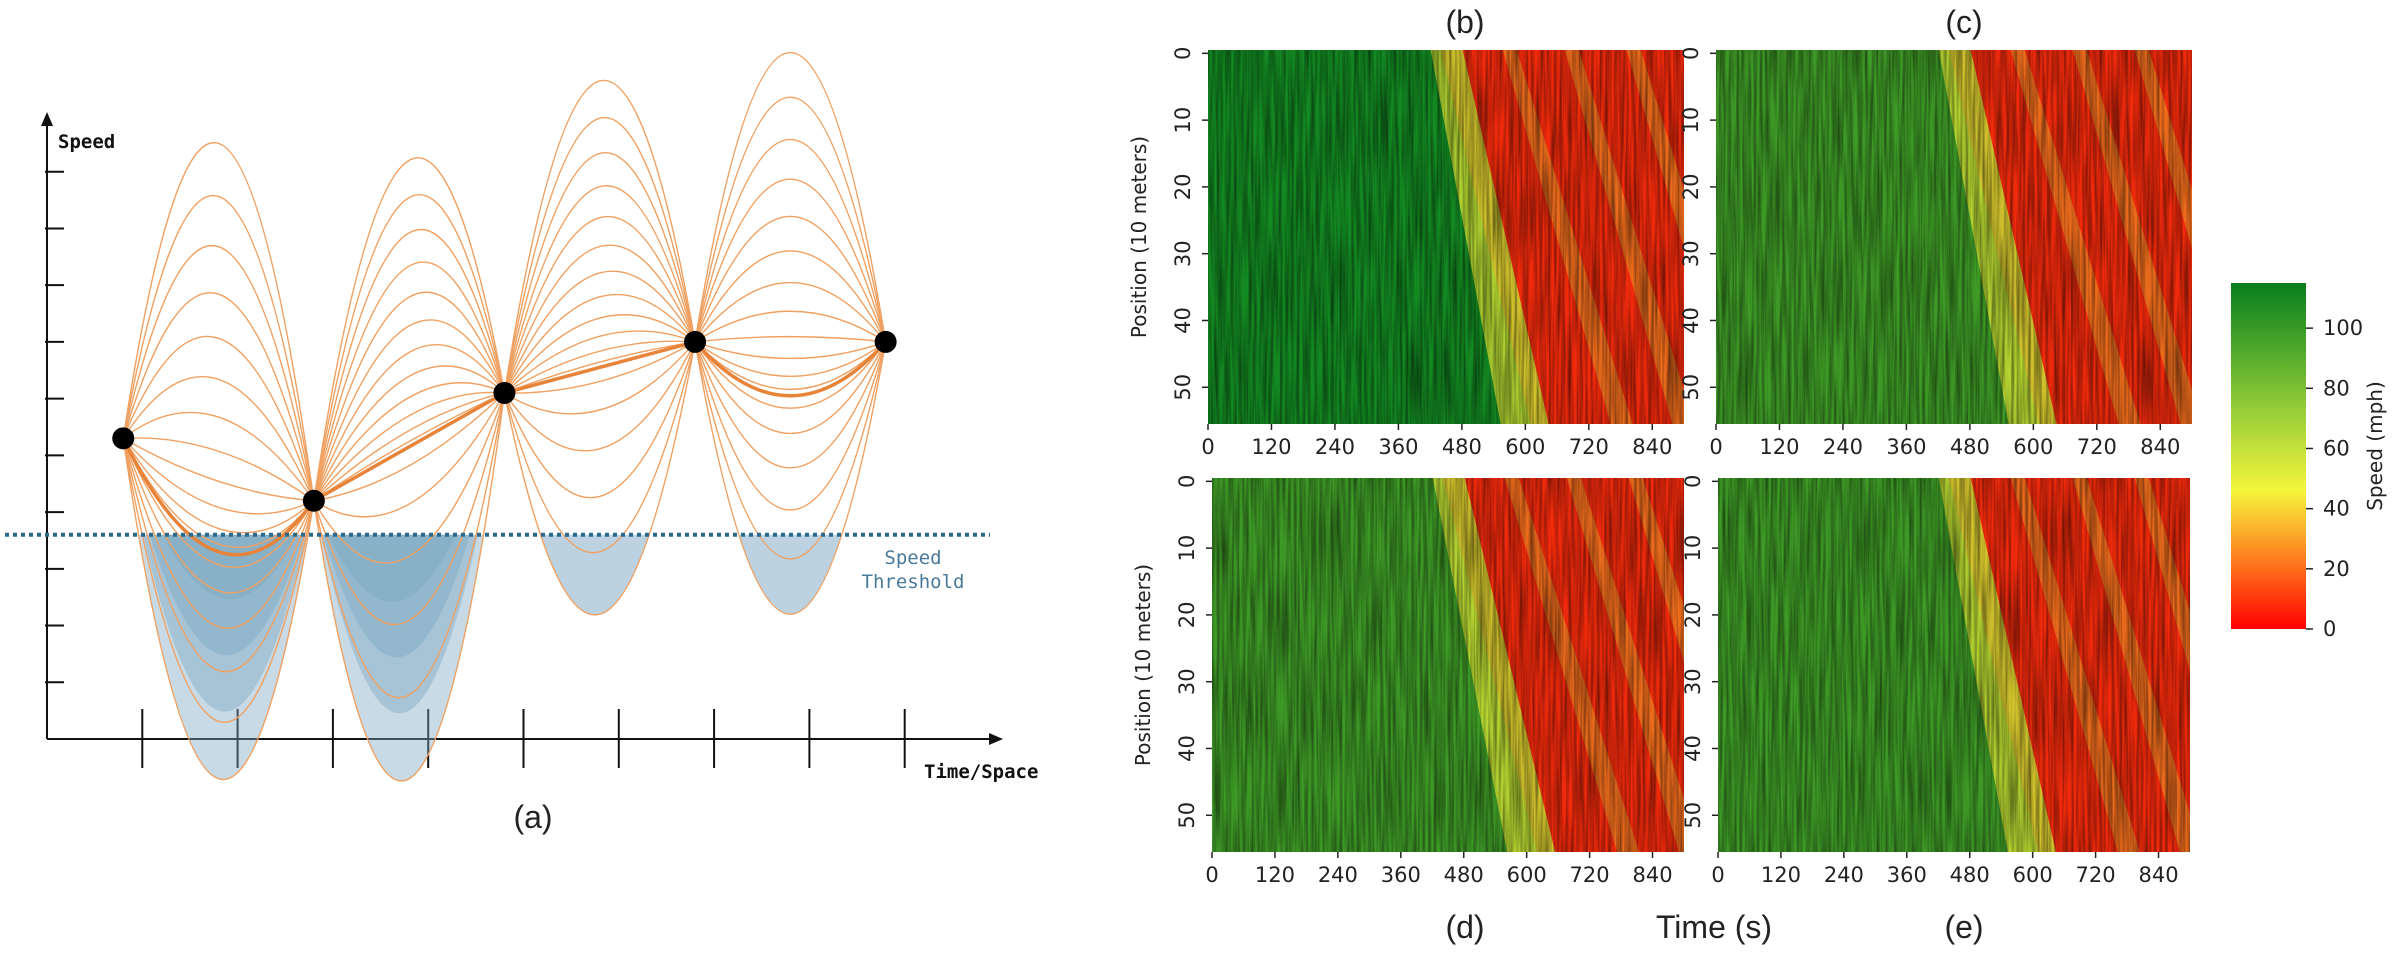 The width and height of the screenshot is (2396, 960). Describe the element at coordinates (981, 772) in the screenshot. I see `x-axis-label: Time/Space` at that location.